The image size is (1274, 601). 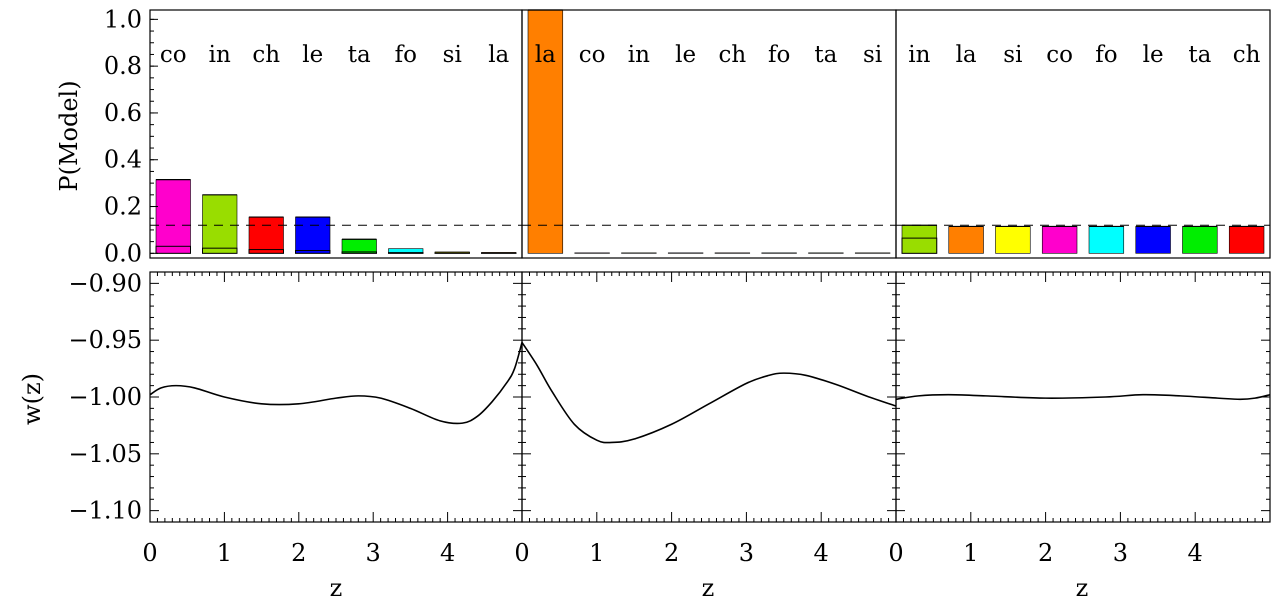 What do you see at coordinates (313, 252) in the screenshot?
I see `bar-inner-le` at bounding box center [313, 252].